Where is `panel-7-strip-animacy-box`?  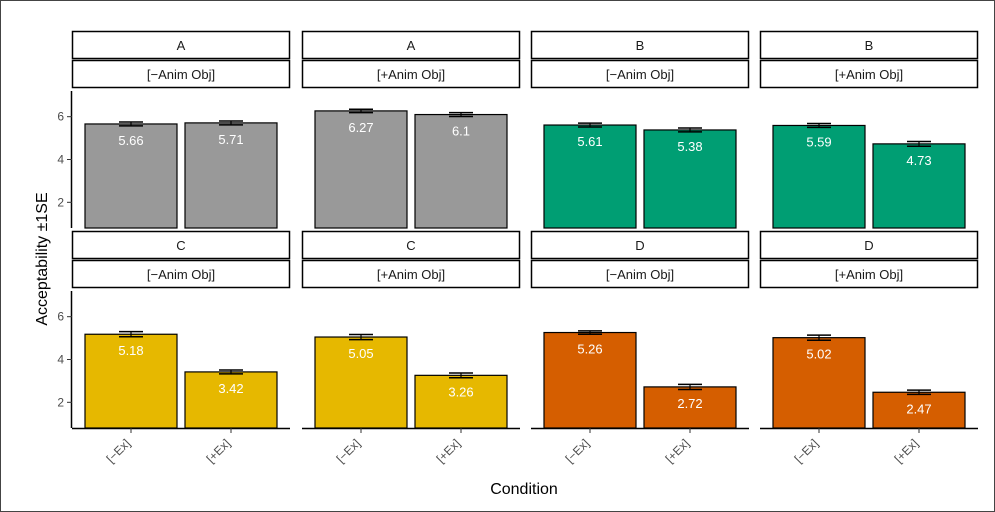 panel-7-strip-animacy-box is located at coordinates (640, 274).